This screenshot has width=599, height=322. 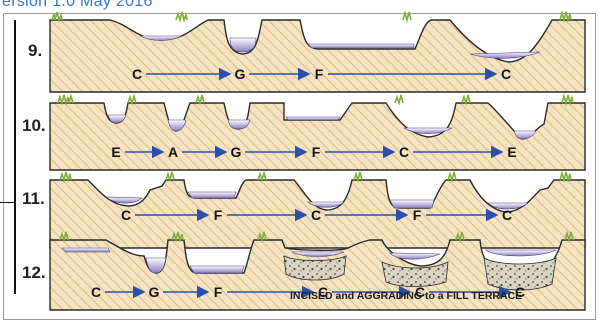 I want to click on side-tick, so click(x=7, y=202).